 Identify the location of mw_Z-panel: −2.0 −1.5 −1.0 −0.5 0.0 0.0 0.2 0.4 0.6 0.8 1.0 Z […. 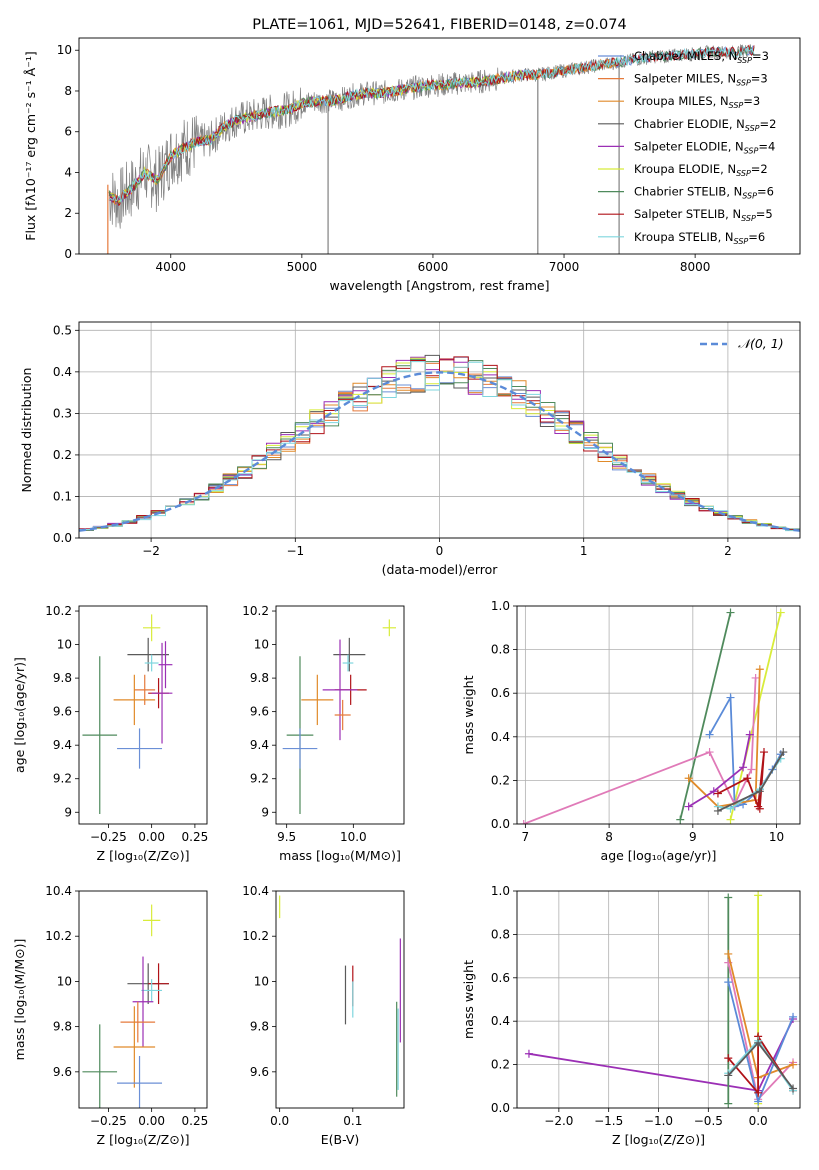
(631, 1015).